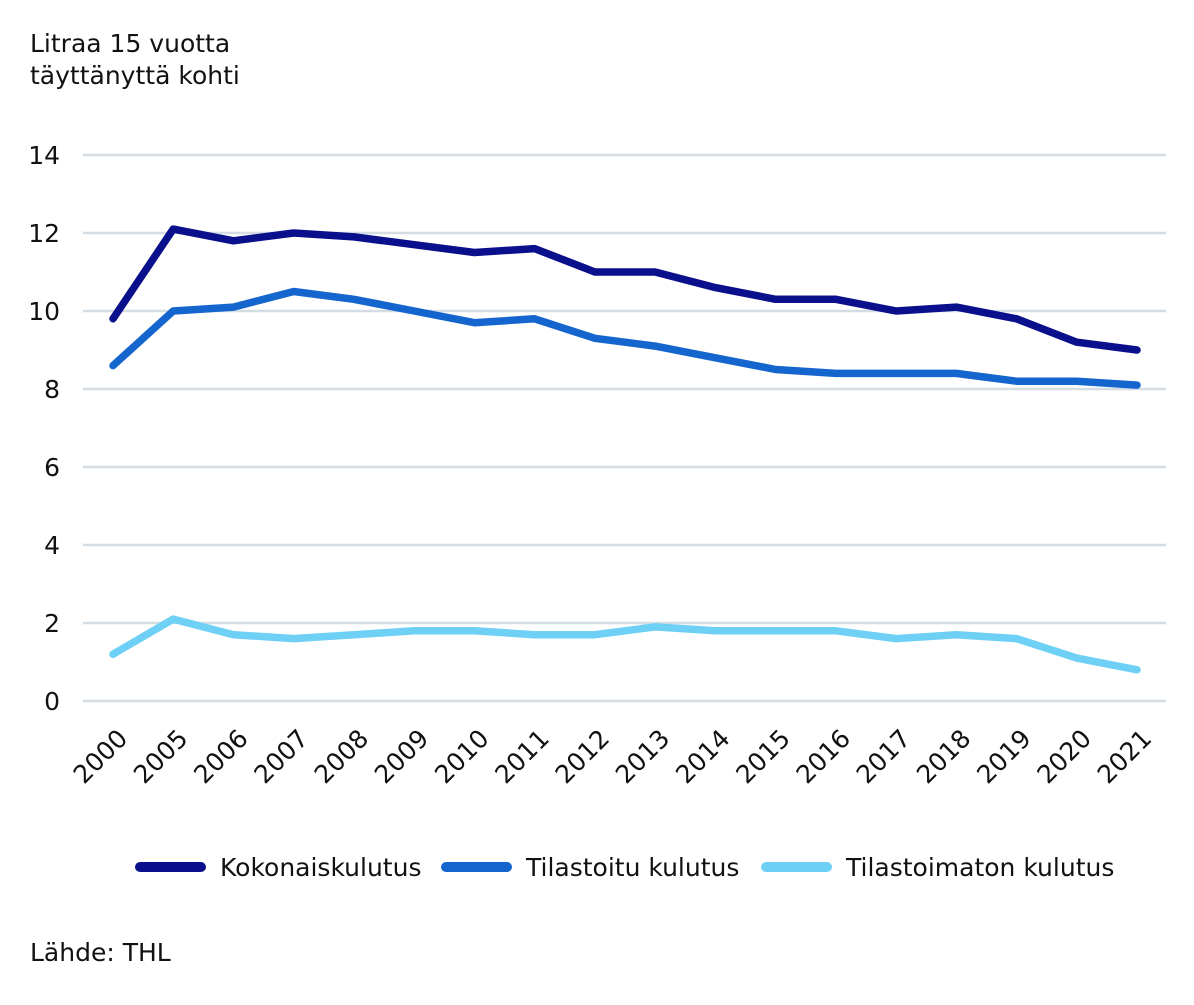 This screenshot has width=1194, height=1005. I want to click on x-tick-label: 2021, so click(1124, 756).